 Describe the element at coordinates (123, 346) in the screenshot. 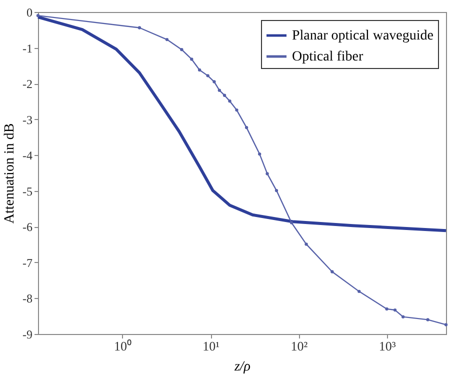

I see `x-tick-label: 10⁰` at that location.